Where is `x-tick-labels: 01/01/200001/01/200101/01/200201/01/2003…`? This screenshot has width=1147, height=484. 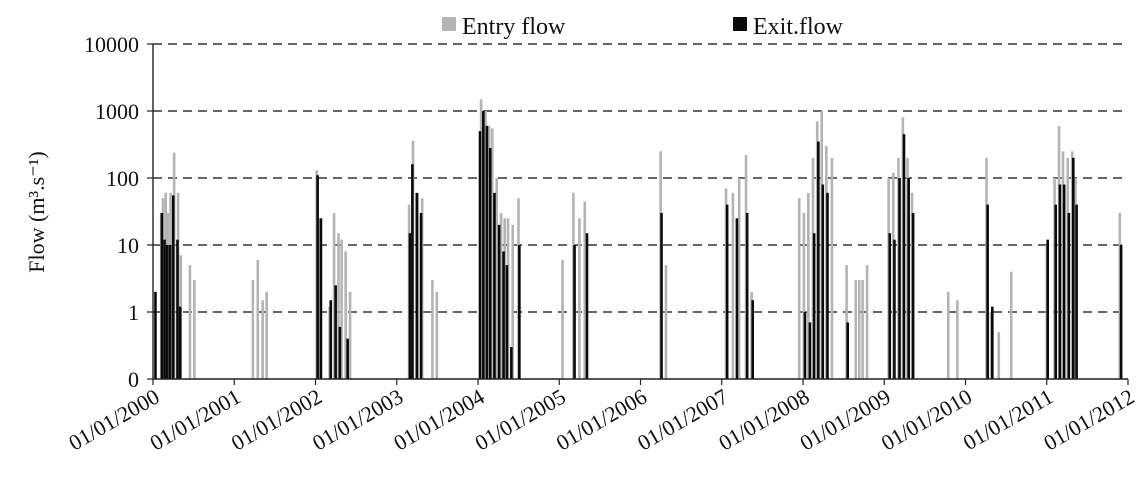
x-tick-labels: 01/01/200001/01/200101/01/200201/01/2003… is located at coordinates (601, 417).